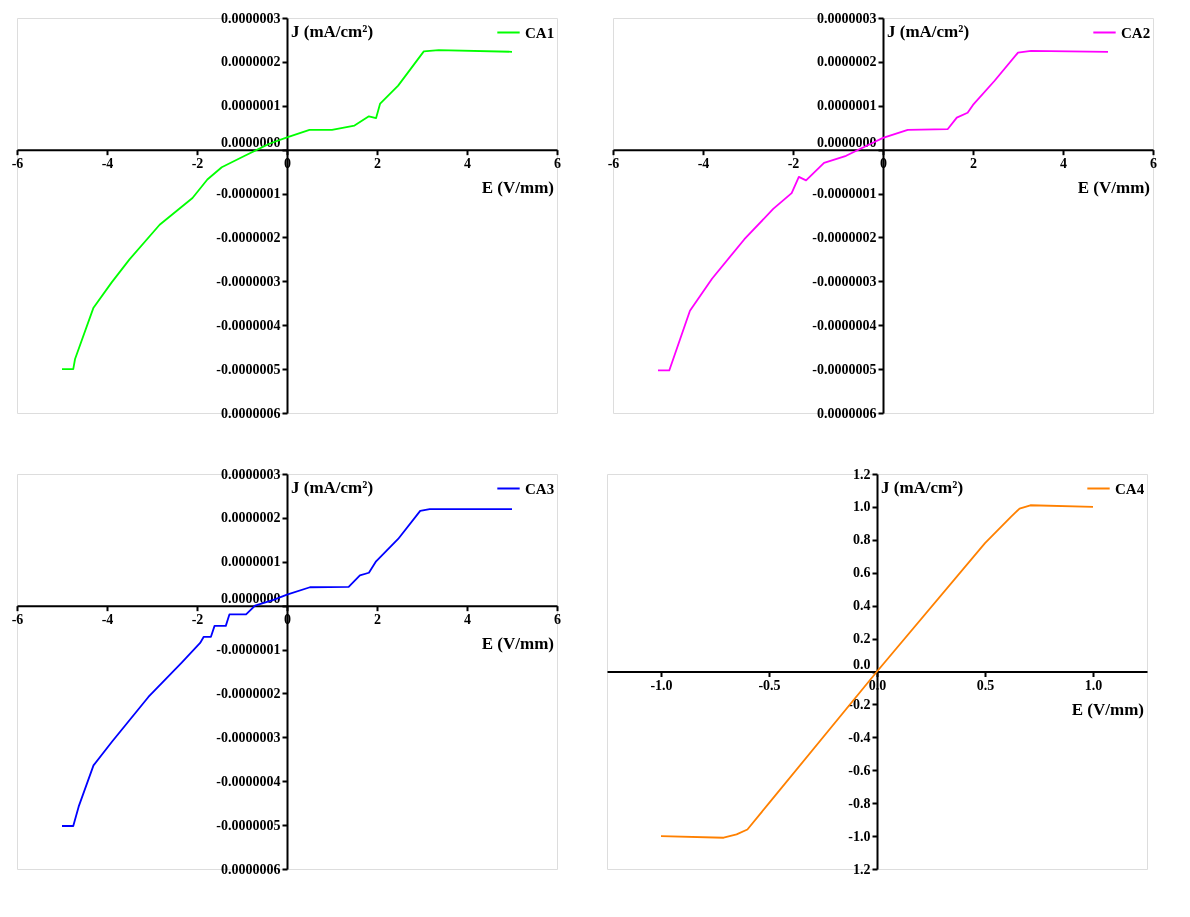 This screenshot has width=1190, height=917. I want to click on y-tick-label: 0.4, so click(862, 606).